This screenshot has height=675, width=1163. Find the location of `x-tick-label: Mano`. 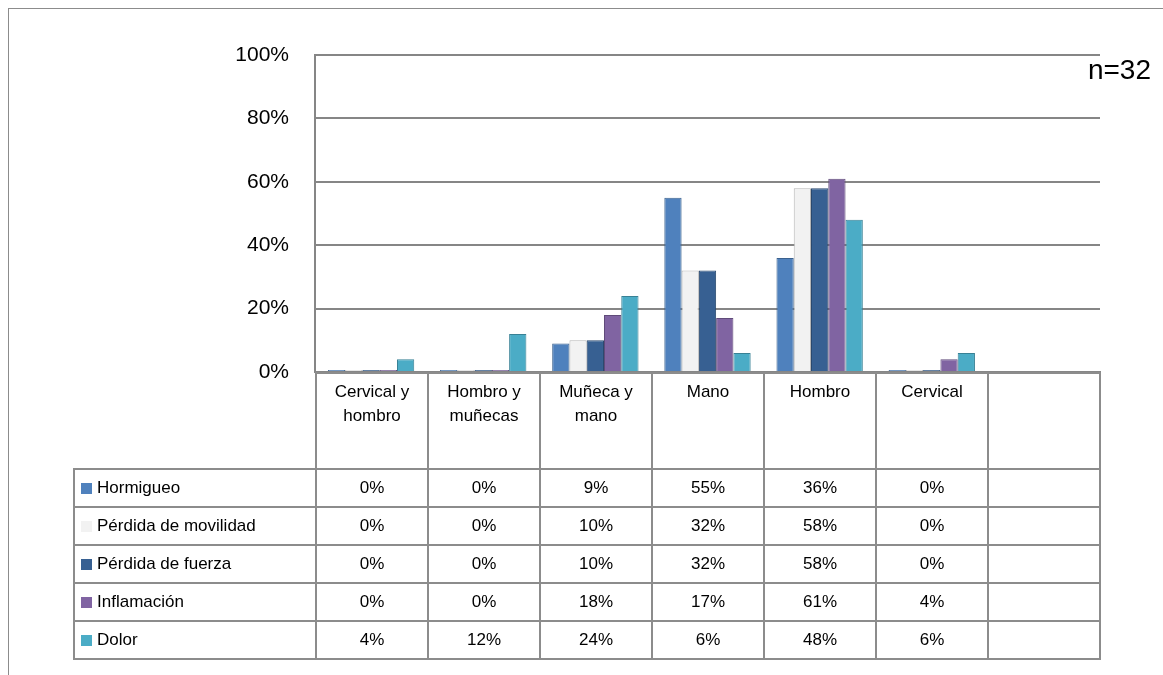

x-tick-label: Mano is located at coordinates (708, 421).